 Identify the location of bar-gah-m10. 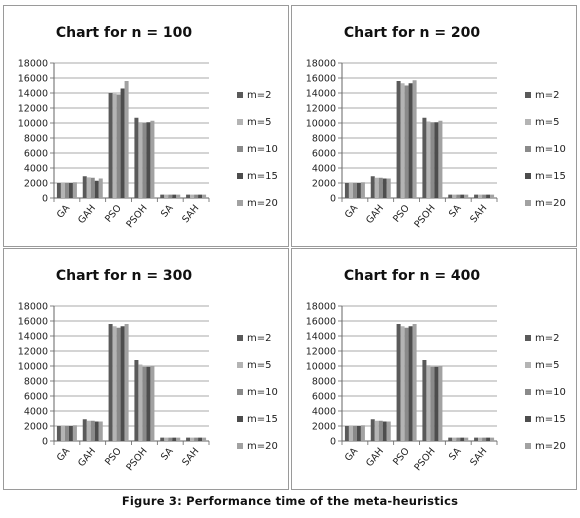
(380, 187).